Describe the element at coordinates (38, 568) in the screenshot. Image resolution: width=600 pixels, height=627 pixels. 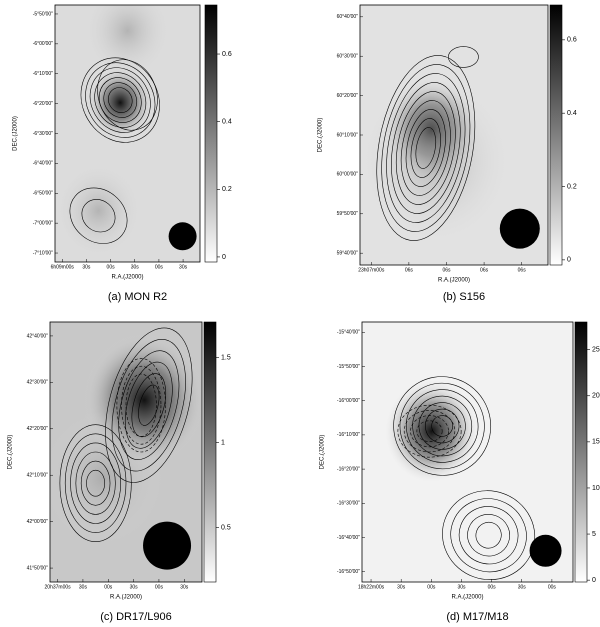
I see `y-tick-label: 41°50'00"` at that location.